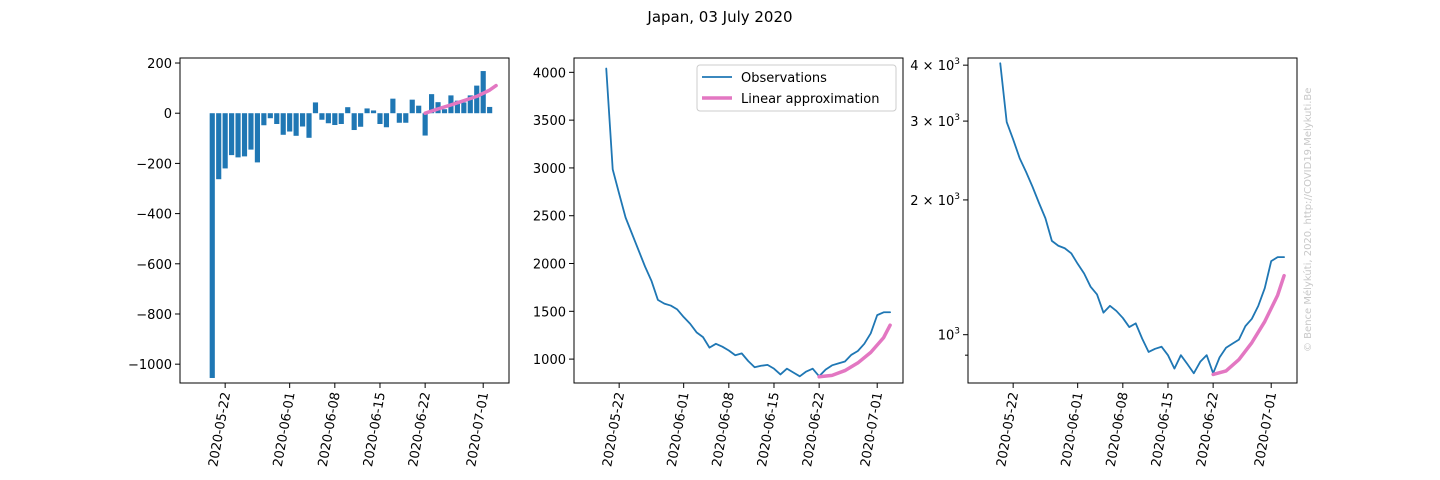  What do you see at coordinates (168, 114) in the screenshot?
I see `y-tick-label: 0` at bounding box center [168, 114].